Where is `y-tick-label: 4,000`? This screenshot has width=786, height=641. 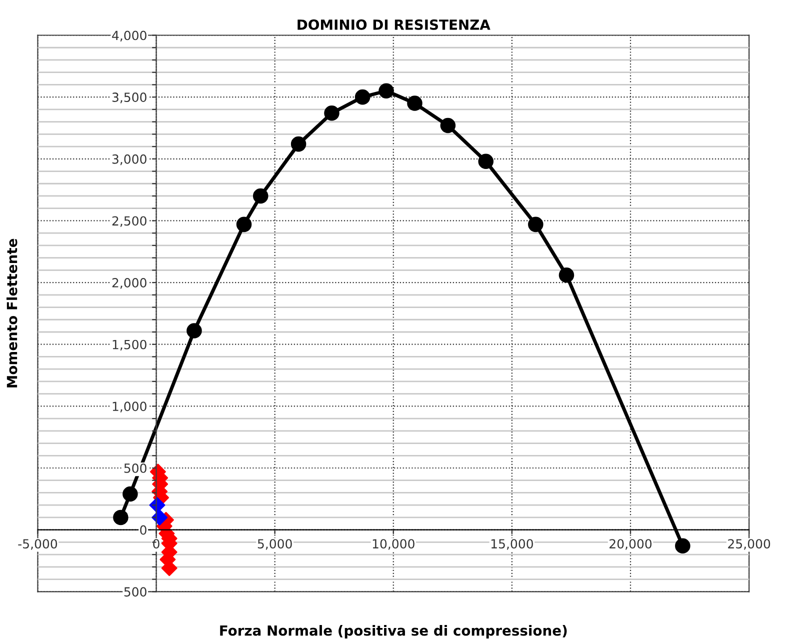
y-tick-label: 4,000 is located at coordinates (129, 36).